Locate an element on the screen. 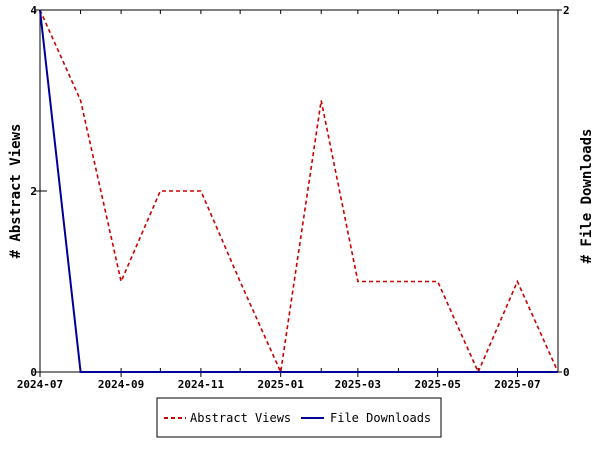 The image size is (600, 450). x-tick-label: 2025-05 is located at coordinates (437, 384).